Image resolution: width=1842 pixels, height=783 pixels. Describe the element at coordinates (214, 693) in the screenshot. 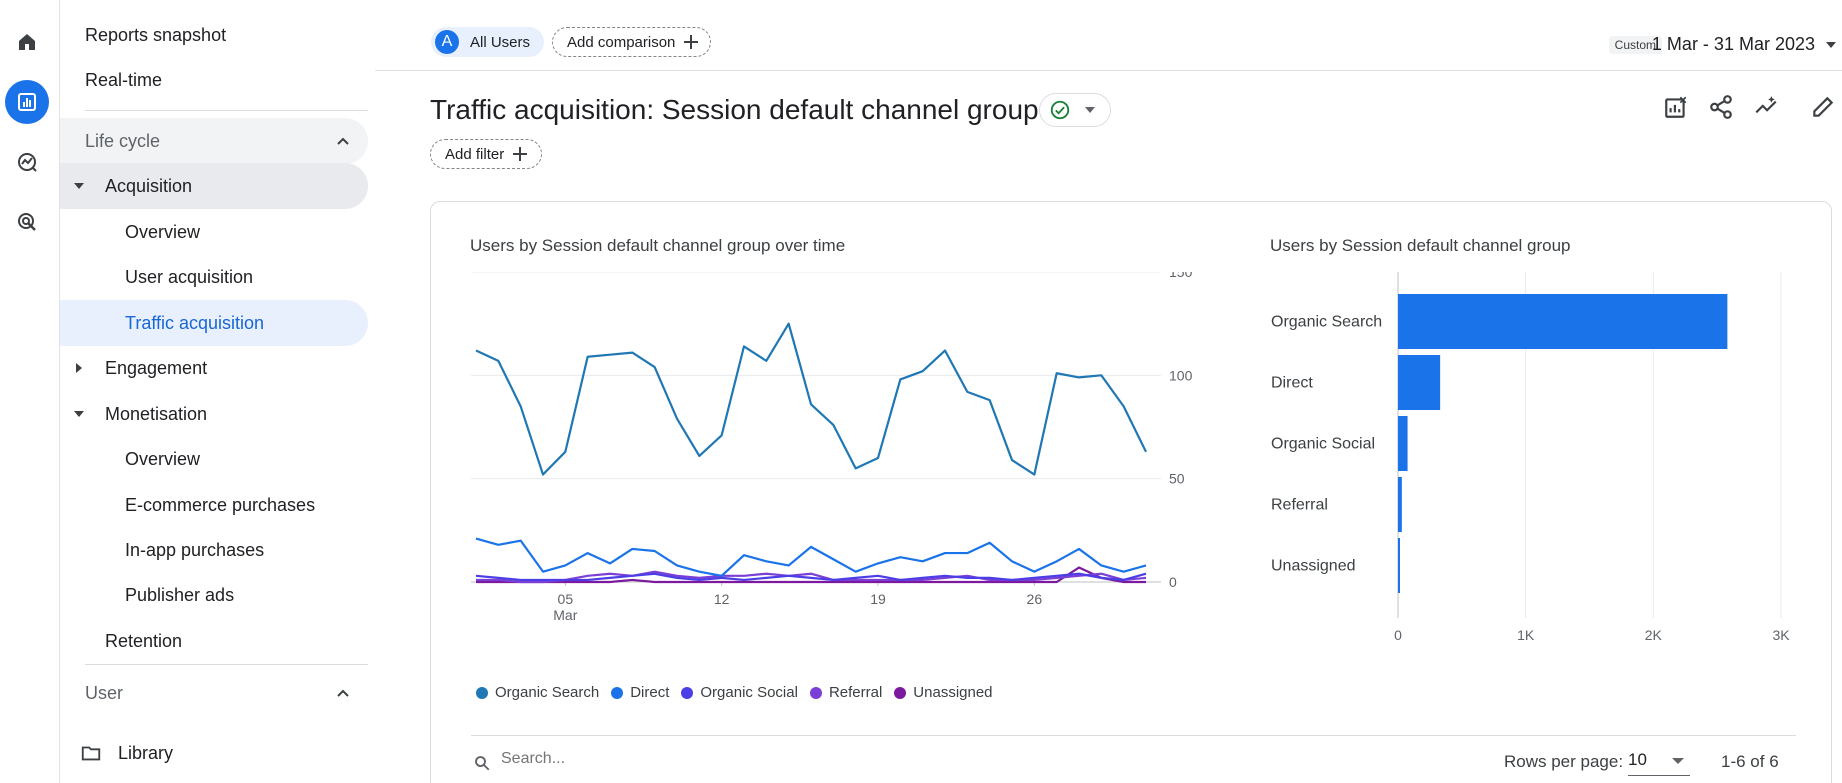

I see `nav-section-user: User` at that location.